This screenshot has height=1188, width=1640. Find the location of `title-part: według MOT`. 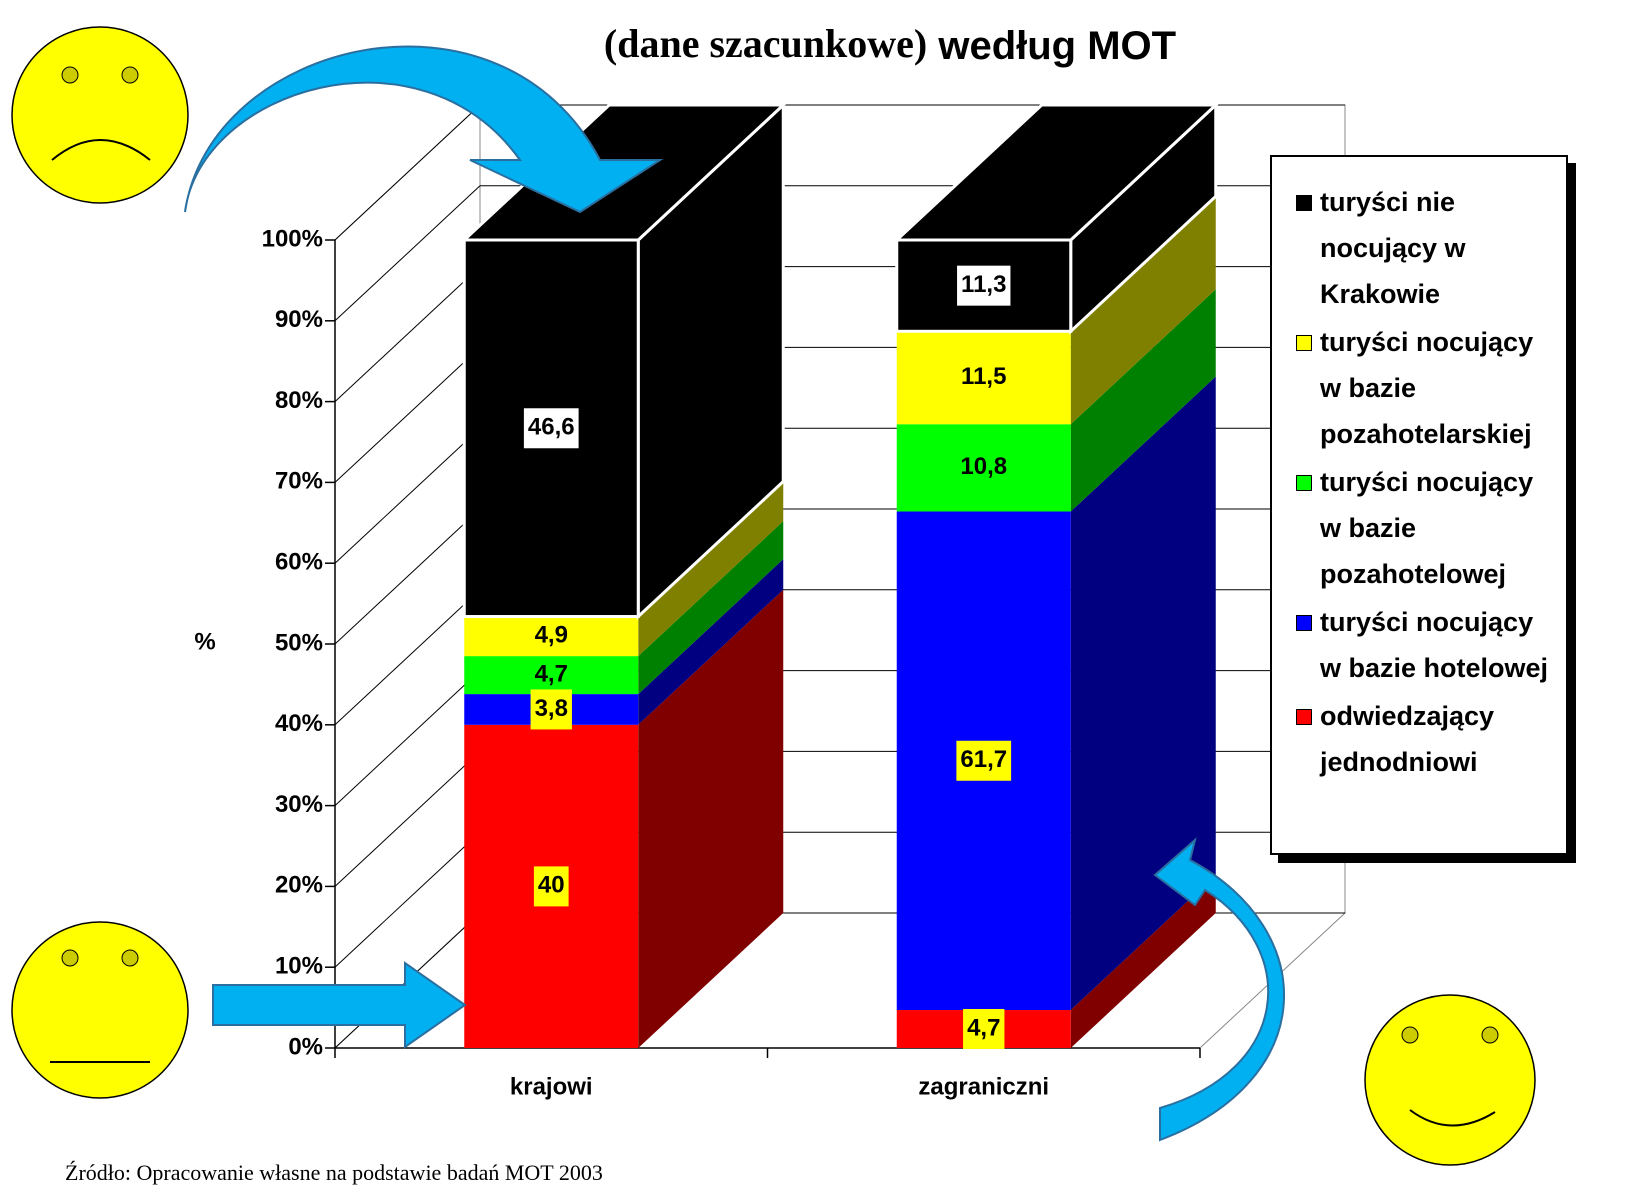

title-part: według MOT is located at coordinates (1056, 46).